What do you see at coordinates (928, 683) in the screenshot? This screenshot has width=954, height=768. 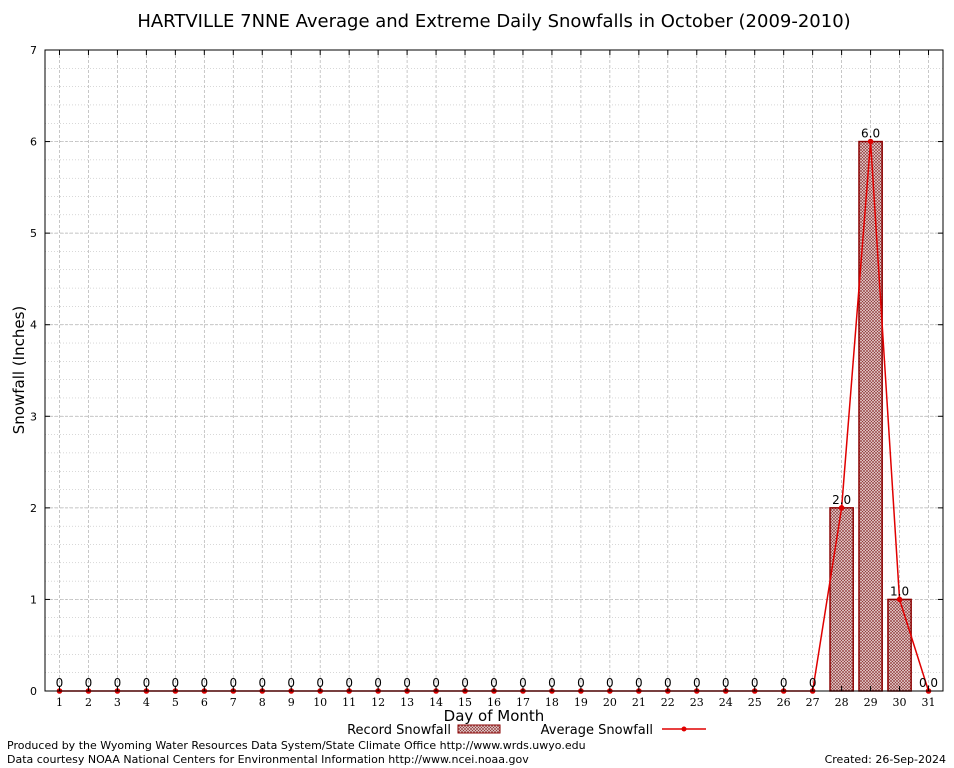 I see `data-label-day-31: 0.0` at bounding box center [928, 683].